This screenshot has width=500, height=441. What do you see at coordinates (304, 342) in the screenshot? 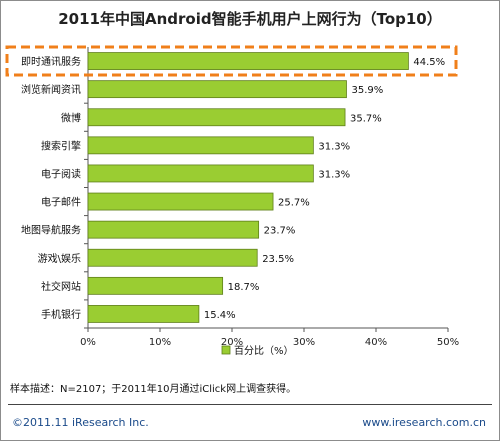
I see `x-tick-label: 30%` at bounding box center [304, 342].